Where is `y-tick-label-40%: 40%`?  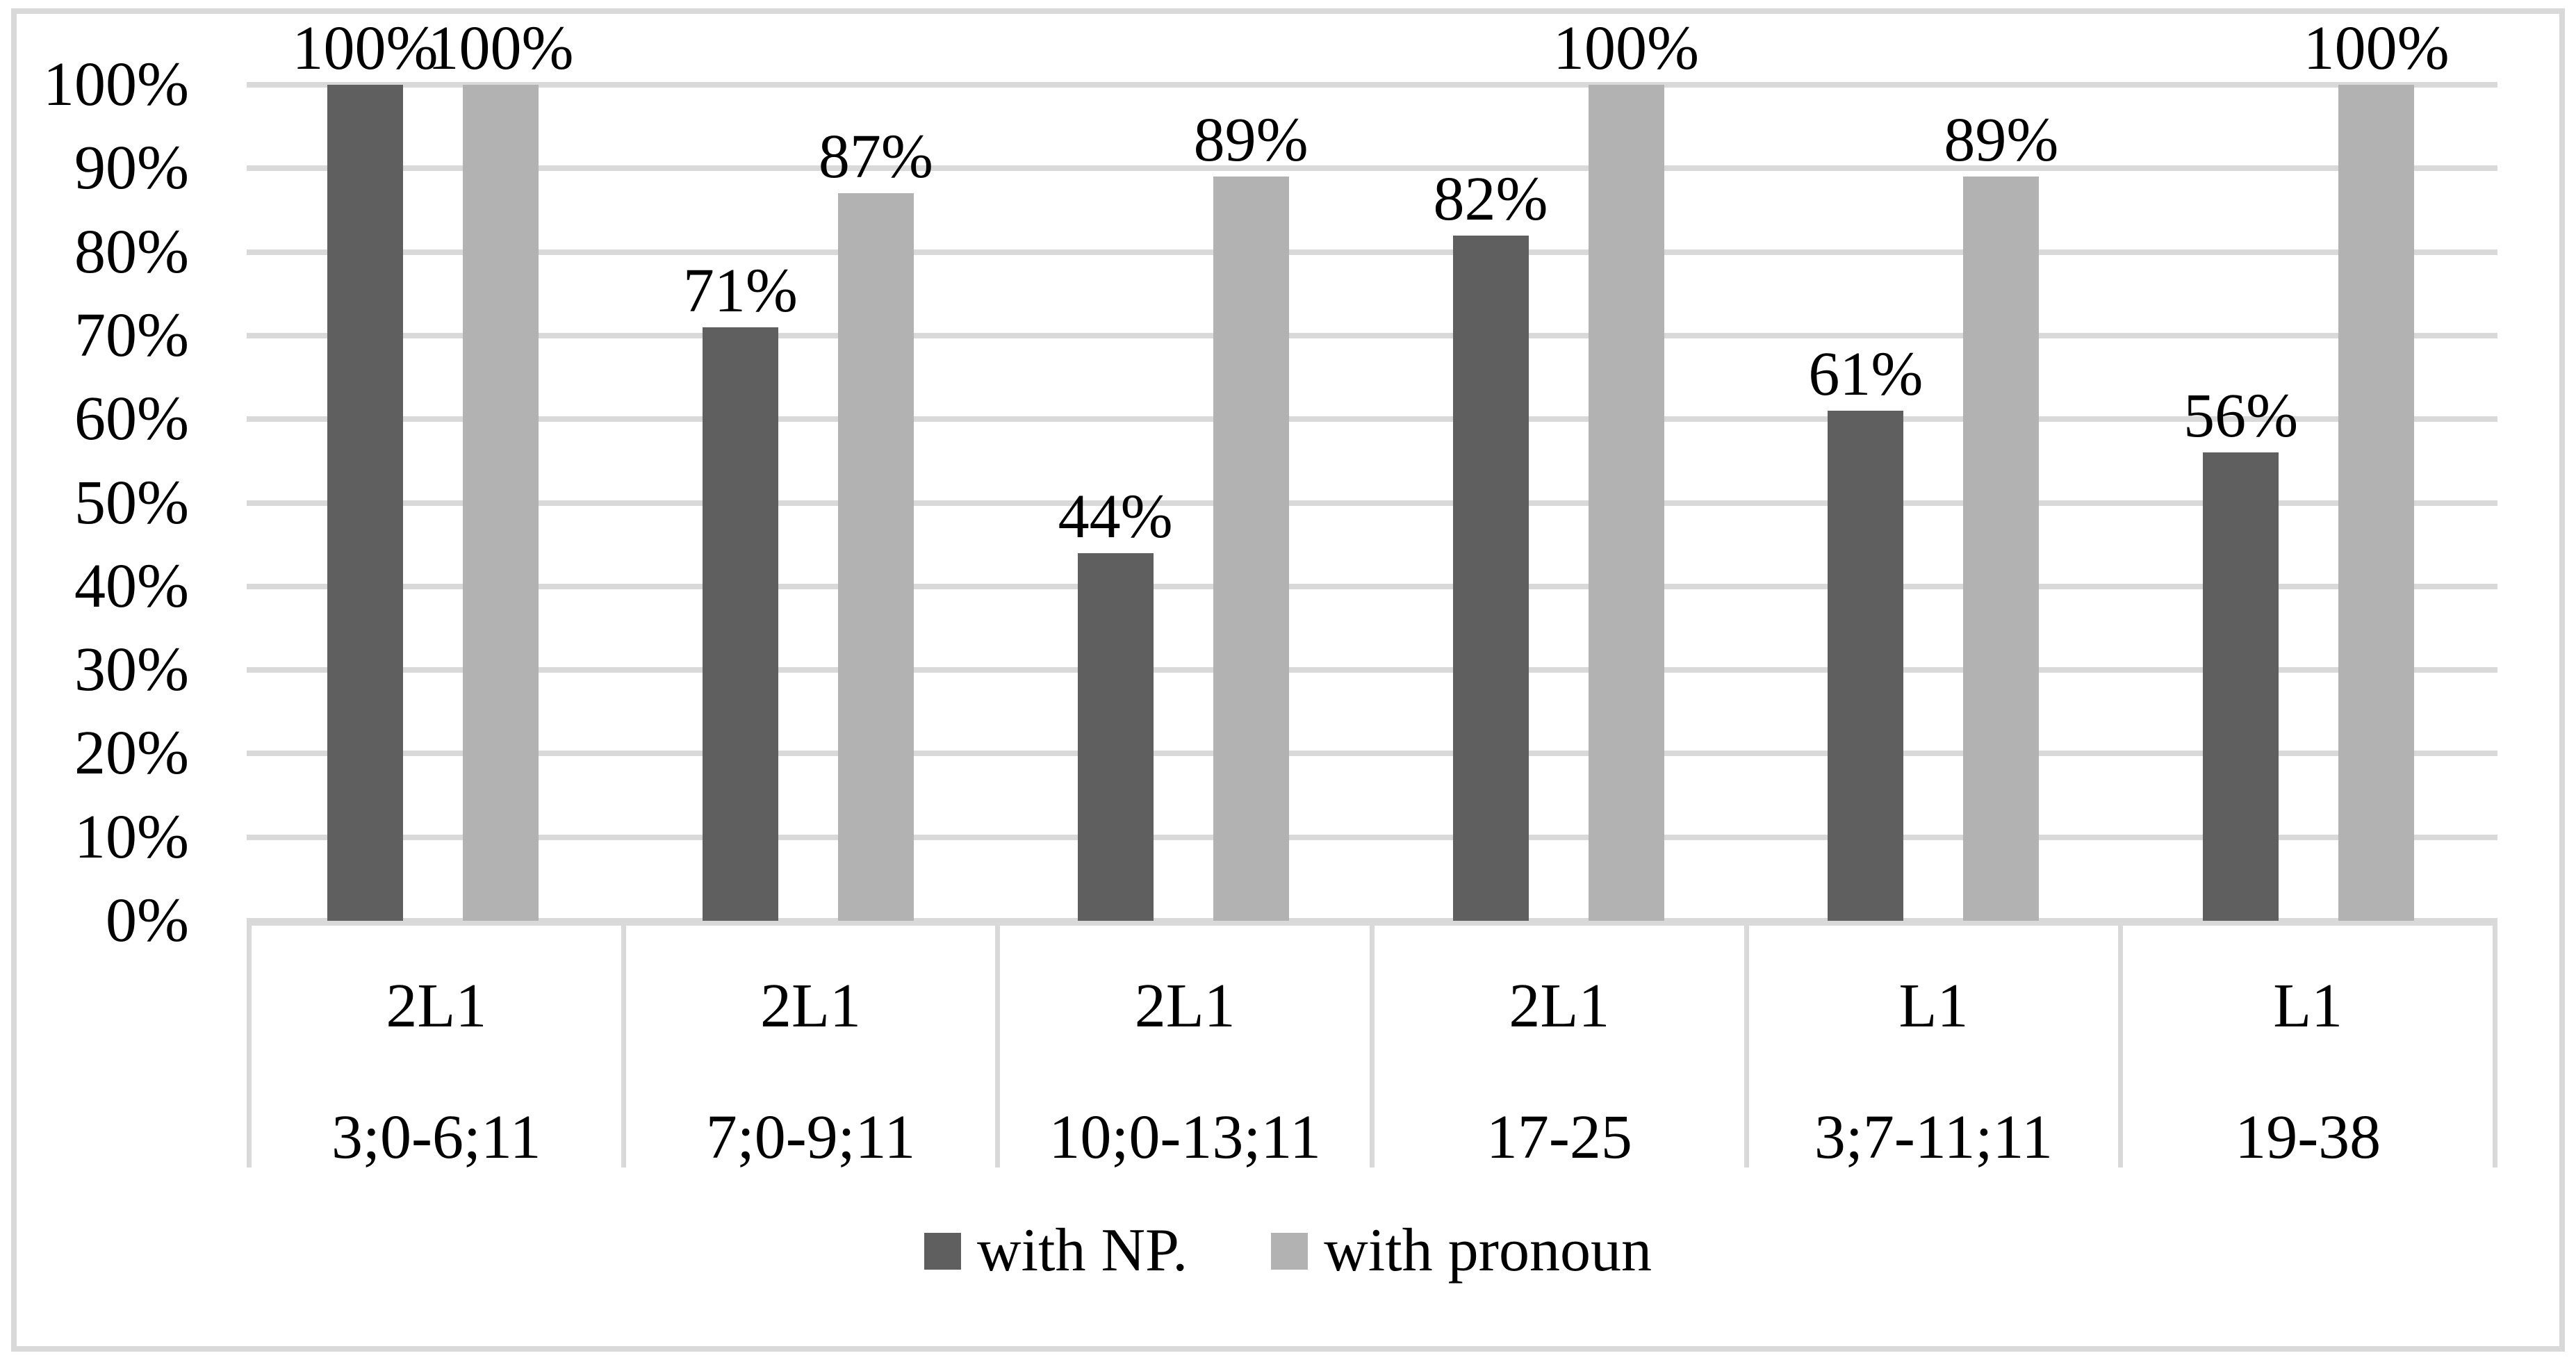
y-tick-label-40%: 40% is located at coordinates (131, 586).